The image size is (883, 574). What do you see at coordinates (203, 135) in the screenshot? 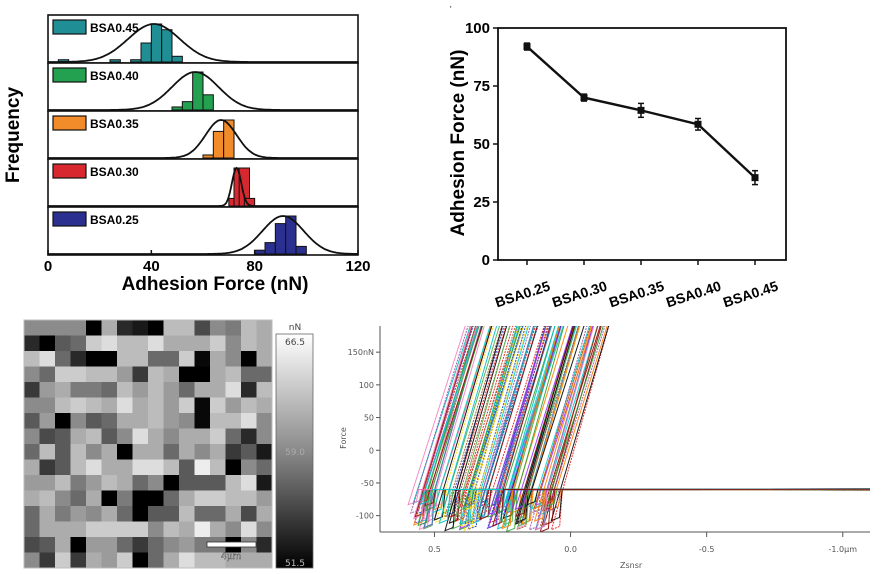
I see `histogram-panel: BSA0.35` at bounding box center [203, 135].